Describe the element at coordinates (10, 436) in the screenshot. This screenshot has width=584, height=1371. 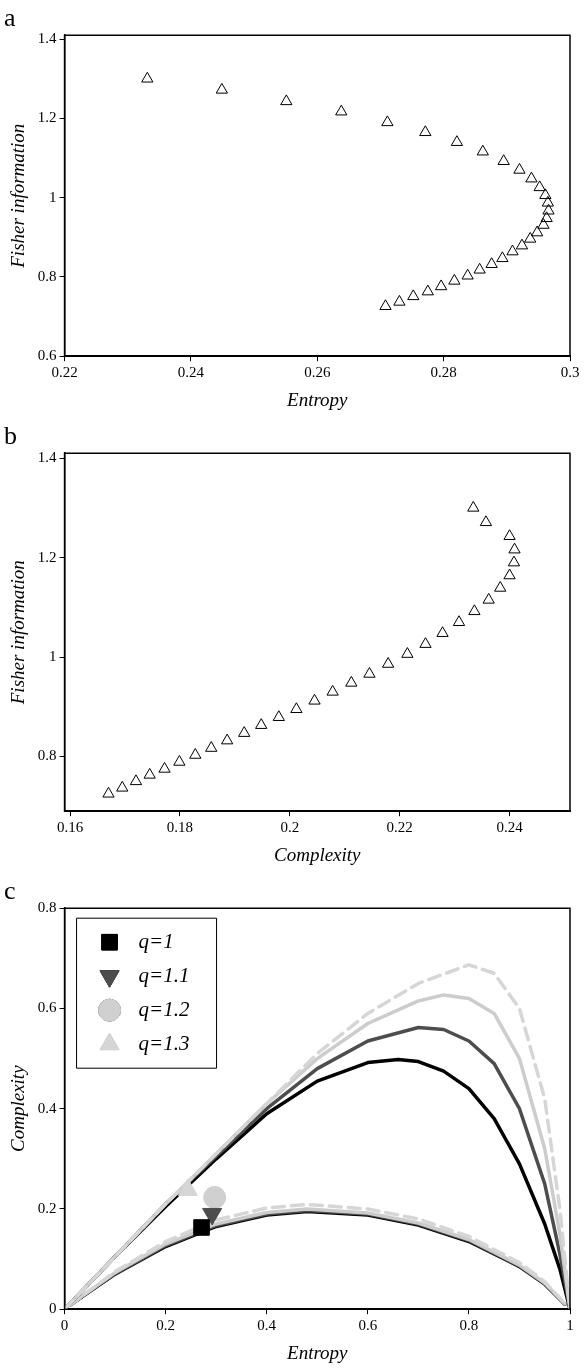
I see `chart-title: b` at that location.